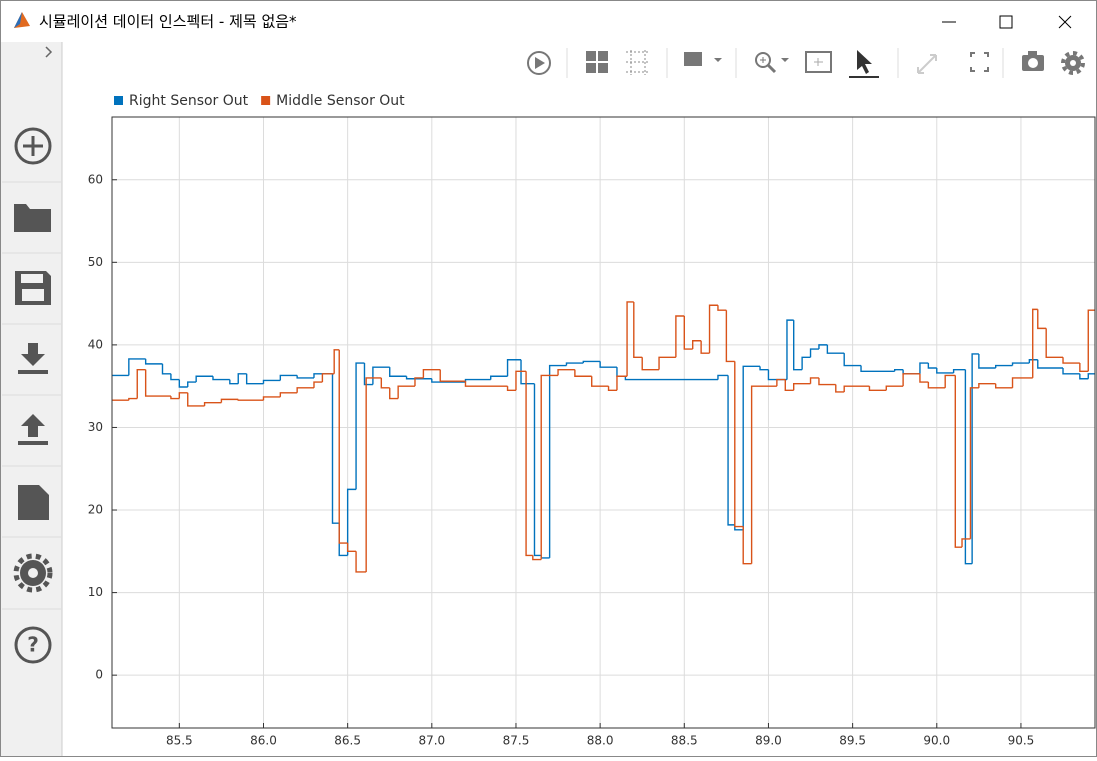 The width and height of the screenshot is (1097, 761). What do you see at coordinates (179, 741) in the screenshot?
I see `x-tick-label: 85.5` at bounding box center [179, 741].